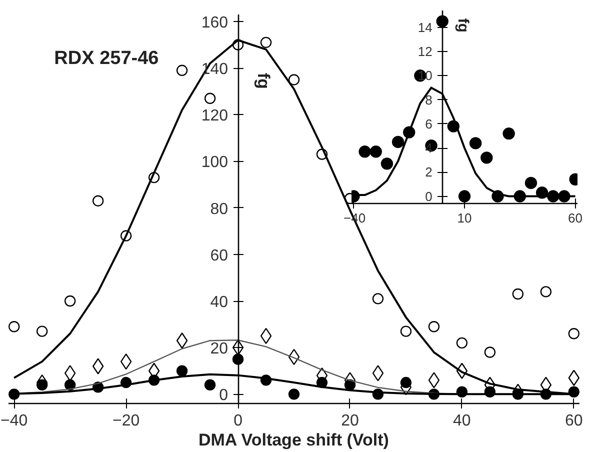 This screenshot has height=452, width=595. I want to click on x-tick-label: 40, so click(462, 421).